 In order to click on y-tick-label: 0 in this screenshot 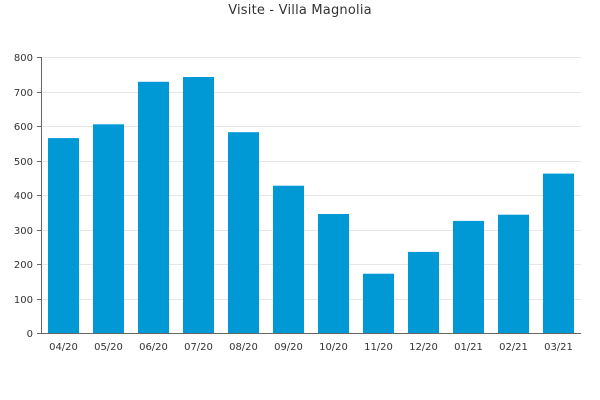, I will do `click(30, 334)`.